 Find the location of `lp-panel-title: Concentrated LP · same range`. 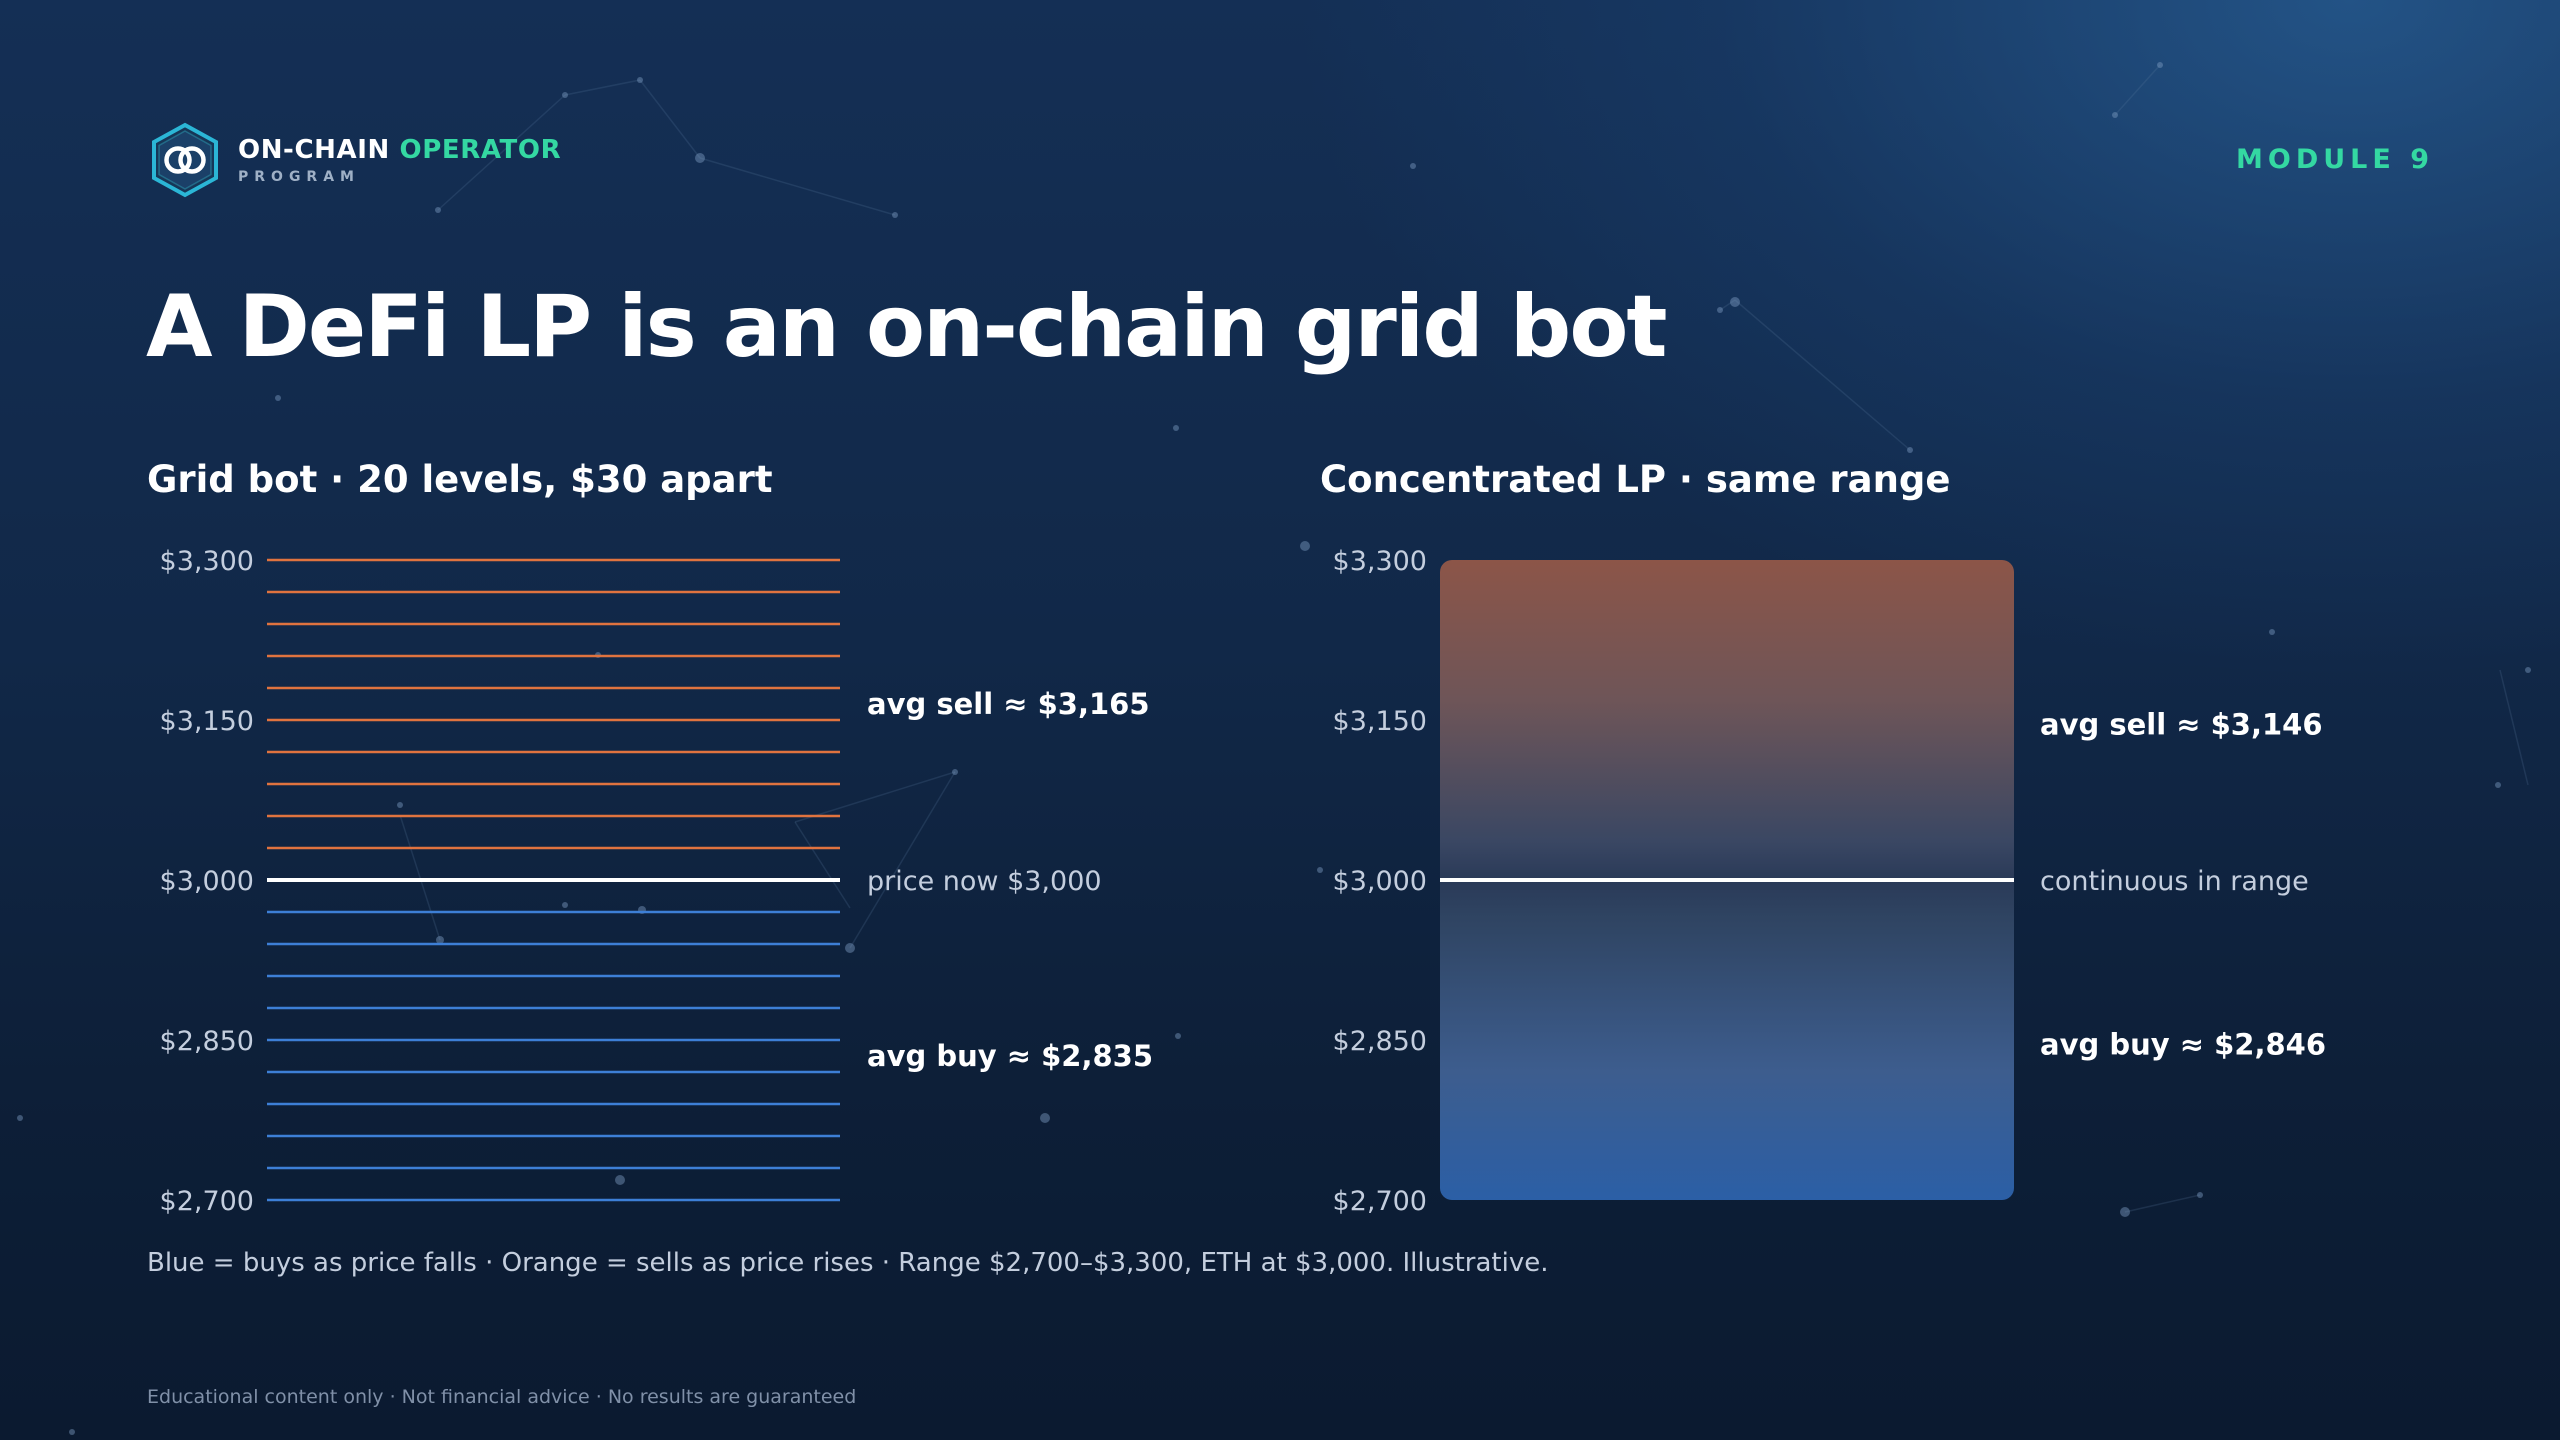

lp-panel-title: Concentrated LP · same range is located at coordinates (1635, 479).